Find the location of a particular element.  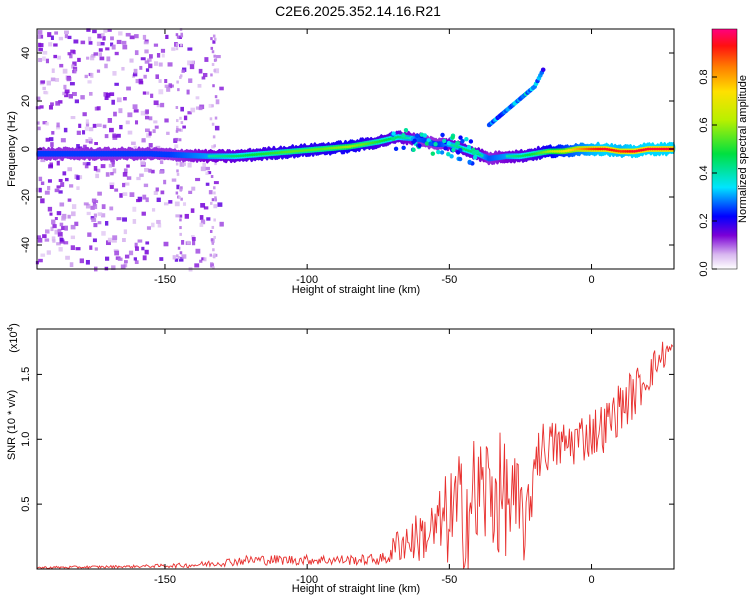

snr-y-title: SNR (10 * v/v) is located at coordinates (12, 425).